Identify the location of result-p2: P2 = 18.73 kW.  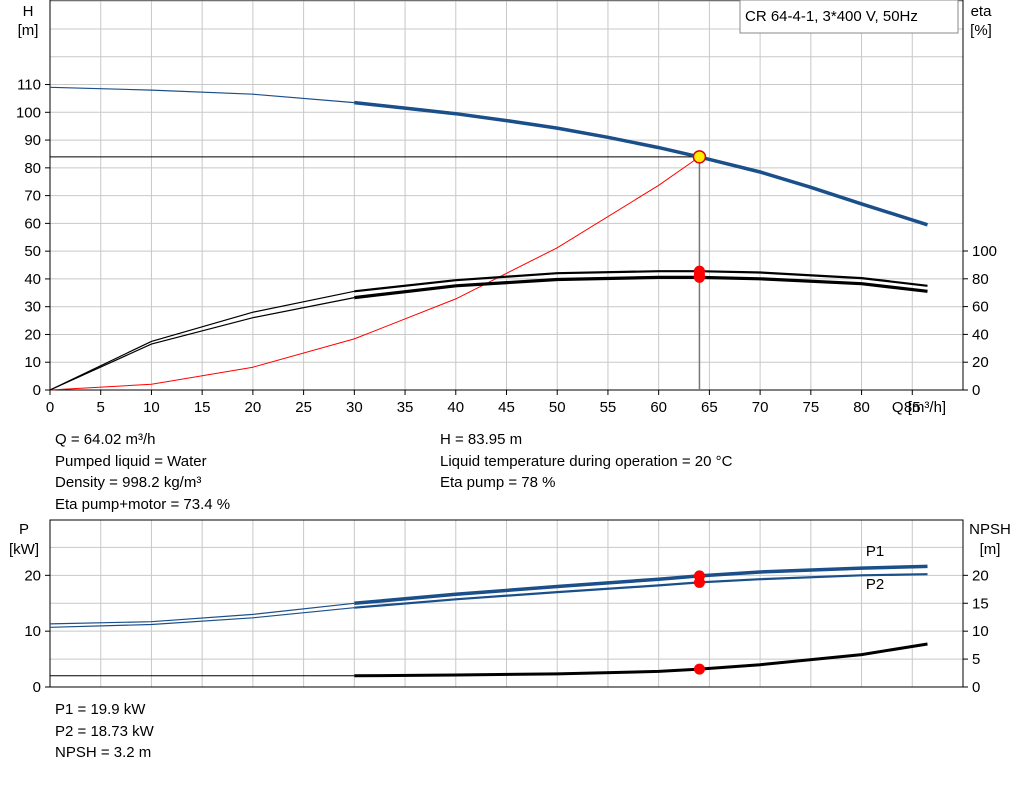
(104, 731).